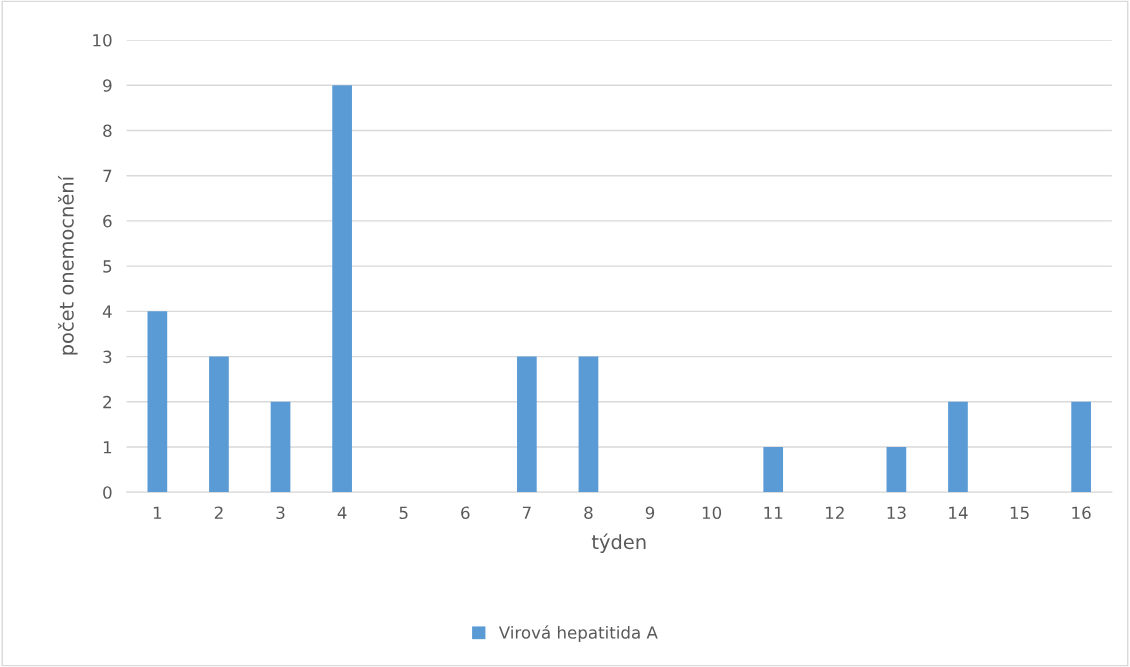  I want to click on y-tick-label: 8, so click(107, 131).